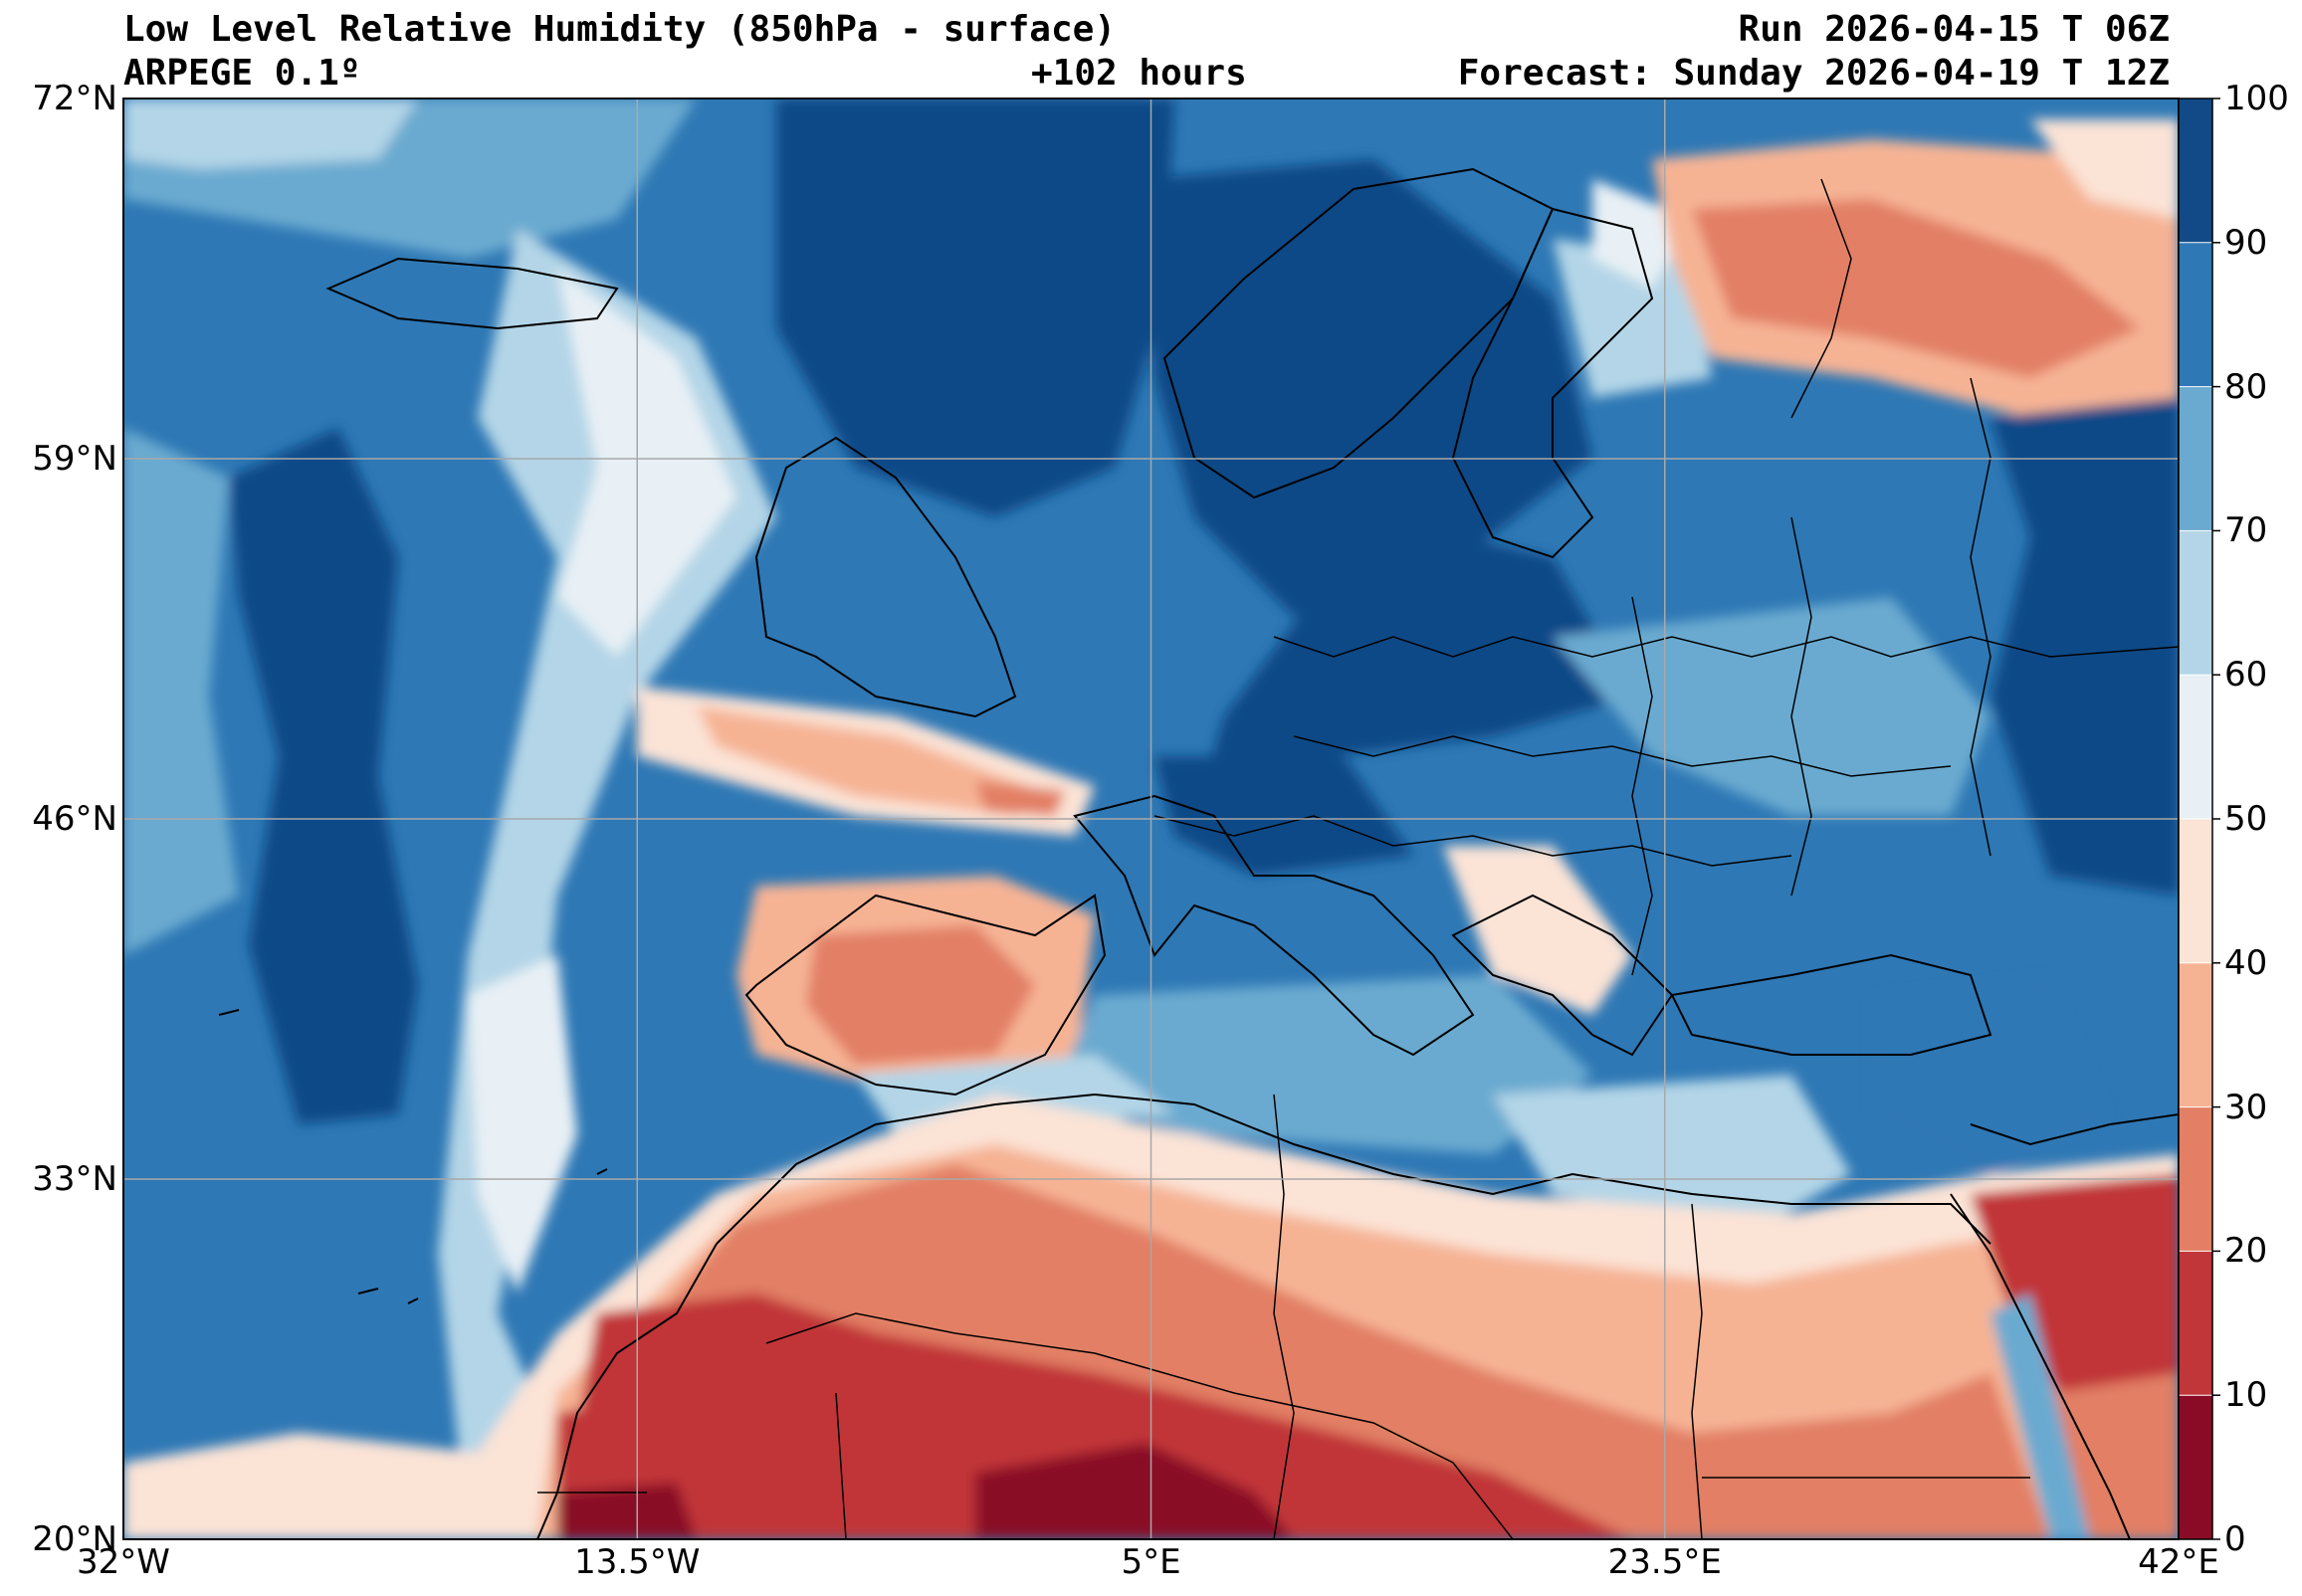 This screenshot has height=1596, width=2302. What do you see at coordinates (2246, 387) in the screenshot?
I see `colorbar-tick-label: 80` at bounding box center [2246, 387].